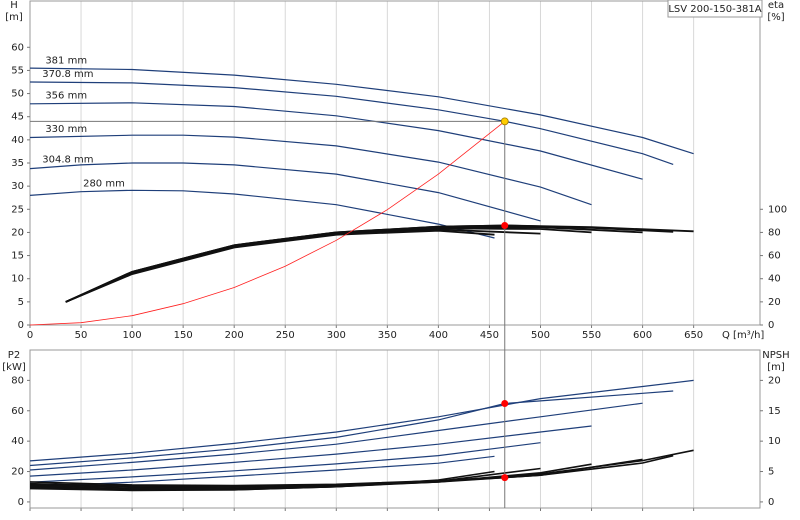 This screenshot has height=520, width=800. What do you see at coordinates (81, 335) in the screenshot?
I see `x-tick-label: 50` at bounding box center [81, 335].